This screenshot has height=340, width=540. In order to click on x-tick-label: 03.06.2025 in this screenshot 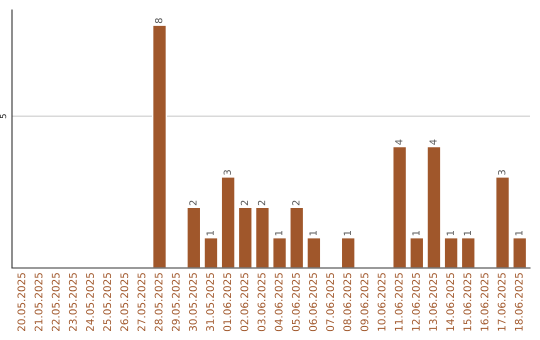, I will do `click(262, 302)`.